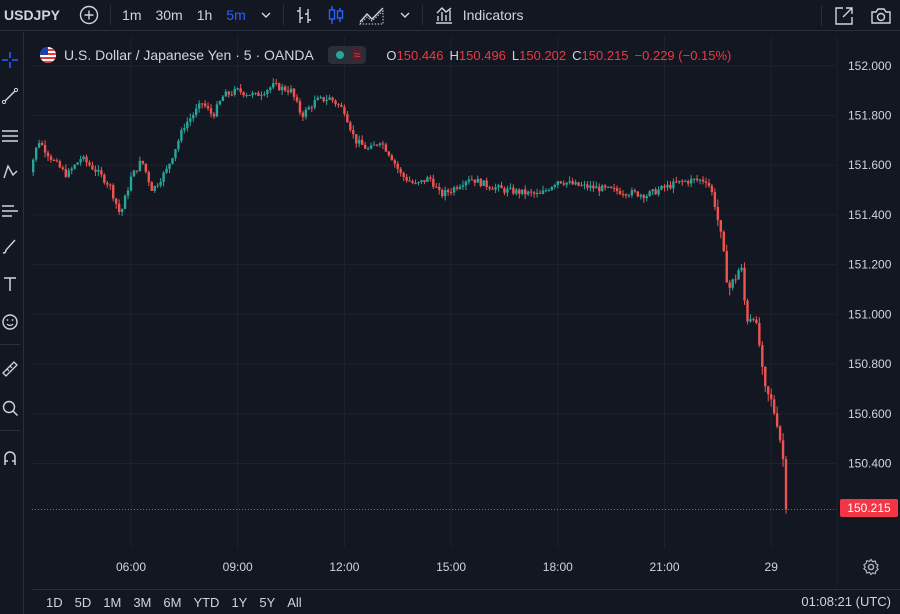 The image size is (900, 614). What do you see at coordinates (32, 15) in the screenshot?
I see `symbol-search-button: USDJPY` at bounding box center [32, 15].